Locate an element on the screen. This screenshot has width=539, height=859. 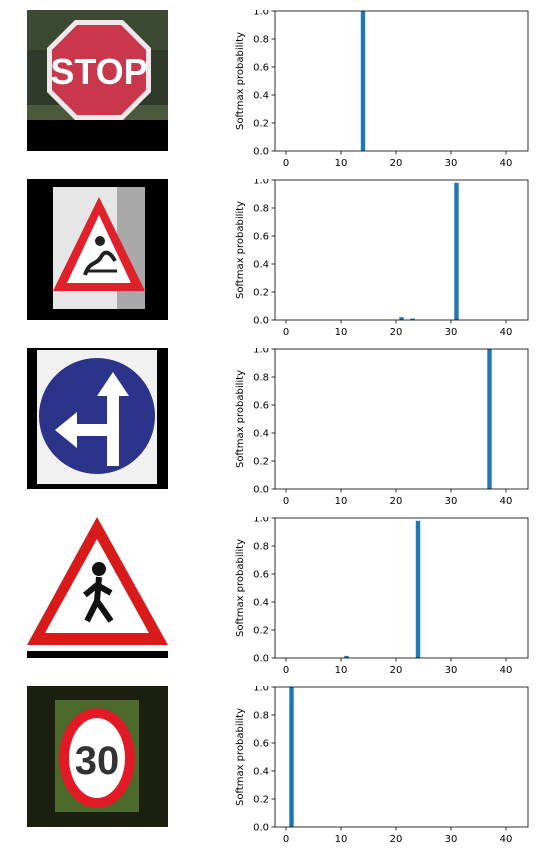
go-straight-or-left-sign-icon is located at coordinates (97, 418).